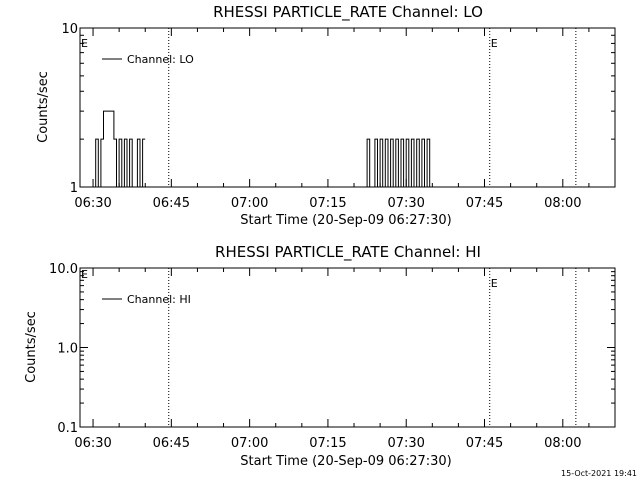  I want to click on hi-legend: Channel: HI, so click(146, 299).